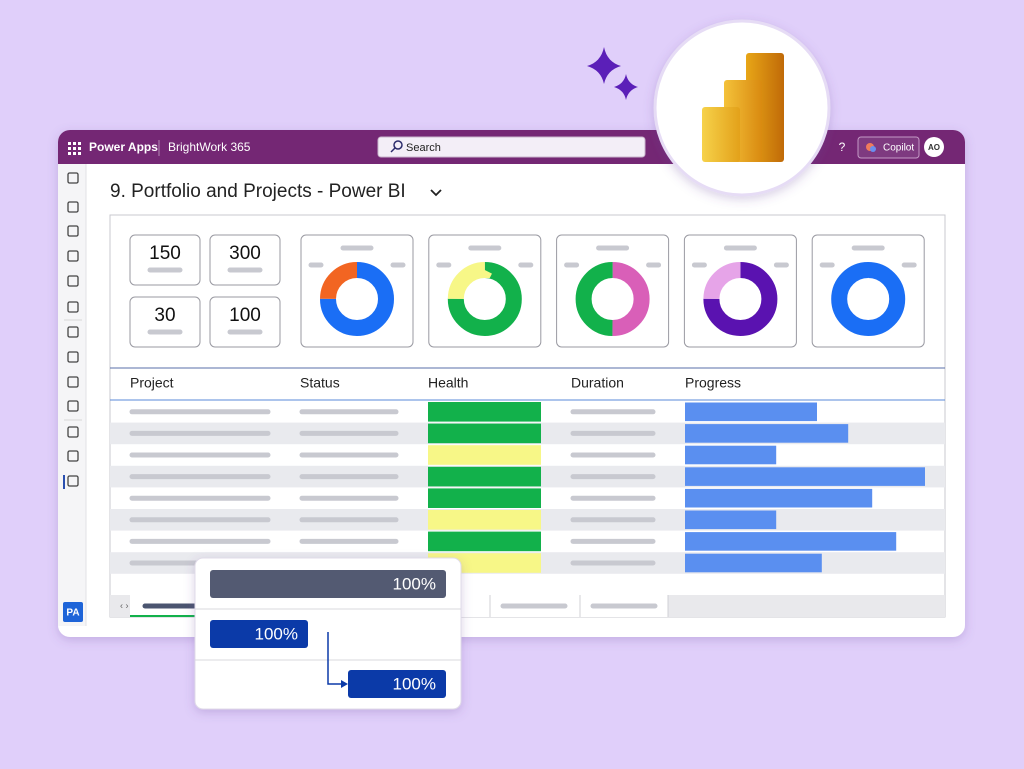  Describe the element at coordinates (344, 684) in the screenshot. I see `dependency-arrowhead` at that location.